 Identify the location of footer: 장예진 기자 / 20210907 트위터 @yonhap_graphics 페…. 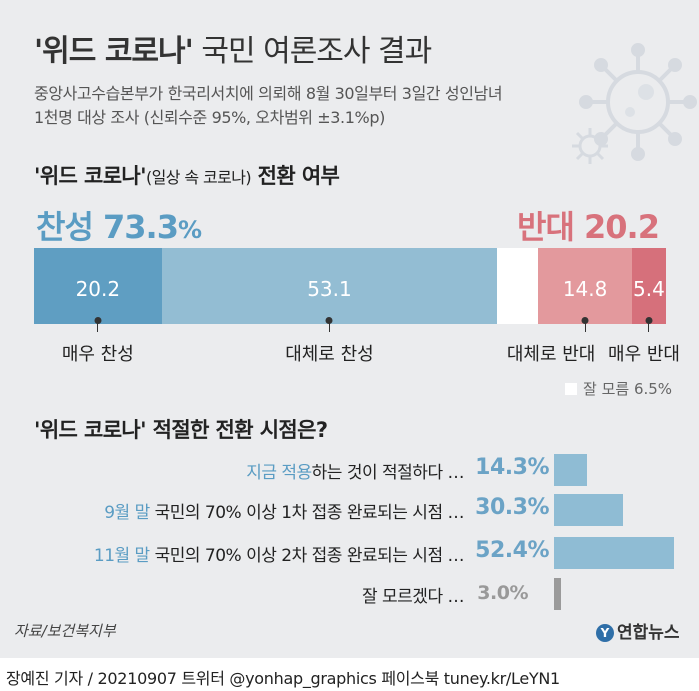
(349, 674).